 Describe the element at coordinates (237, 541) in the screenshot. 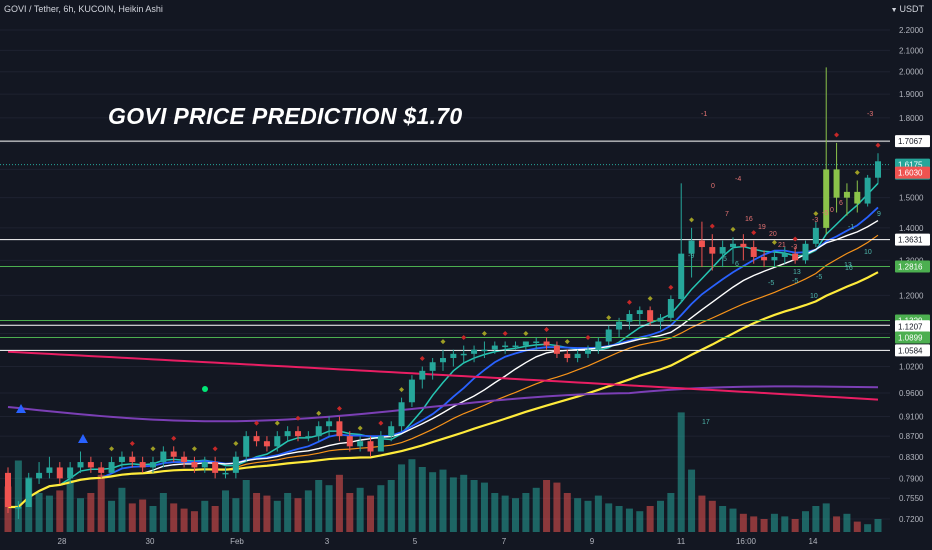

I see `x-tick-label: Feb` at that location.